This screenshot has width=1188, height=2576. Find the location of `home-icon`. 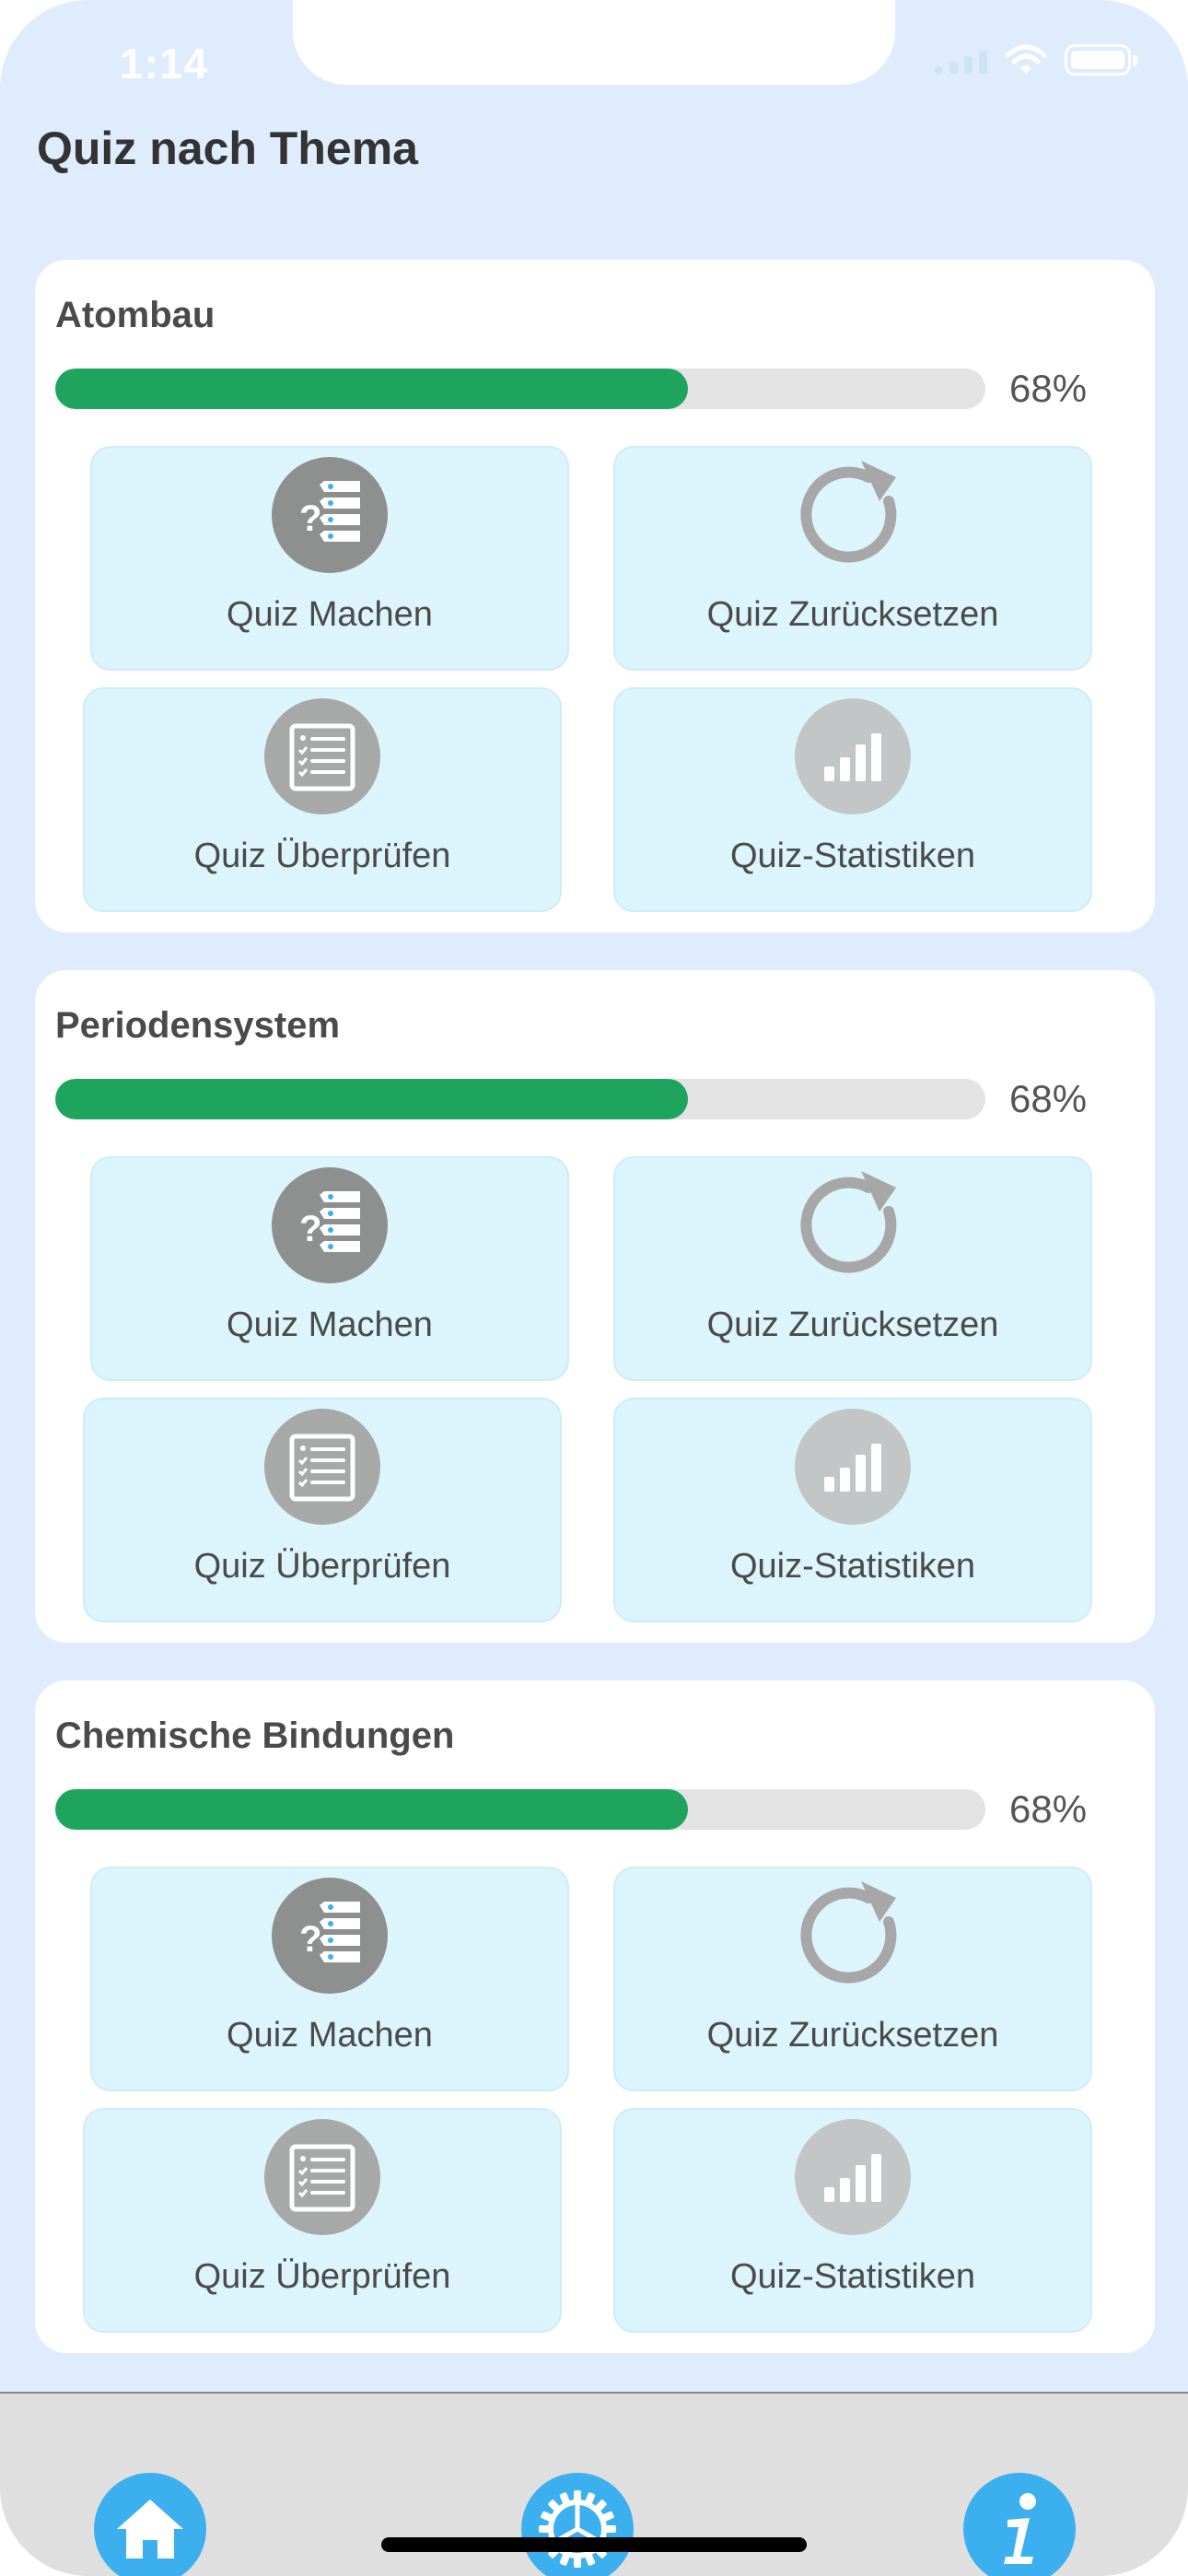

home-icon is located at coordinates (150, 2529).